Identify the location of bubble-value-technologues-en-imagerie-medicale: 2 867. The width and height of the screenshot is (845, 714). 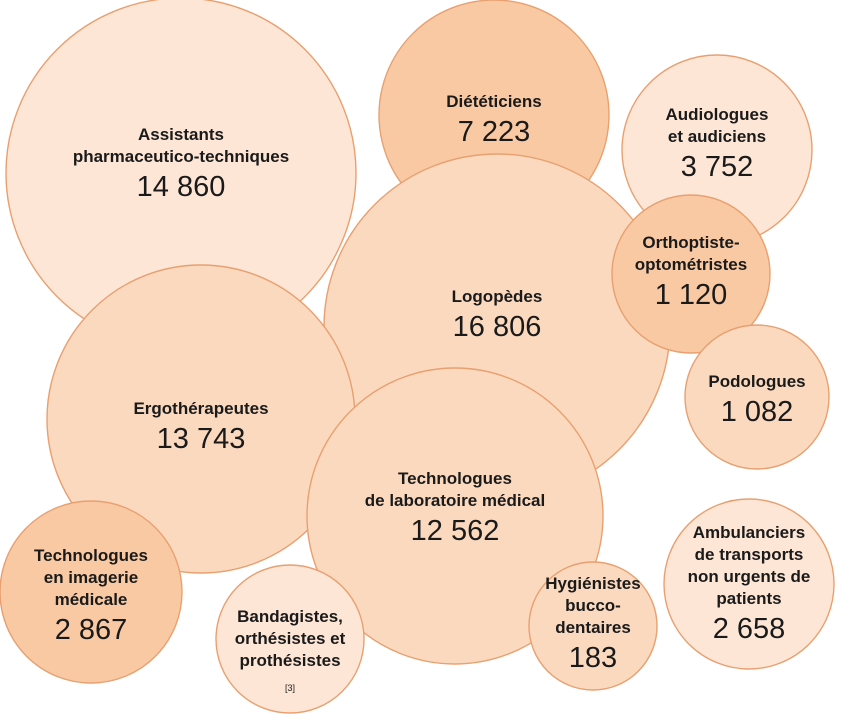
(91, 630).